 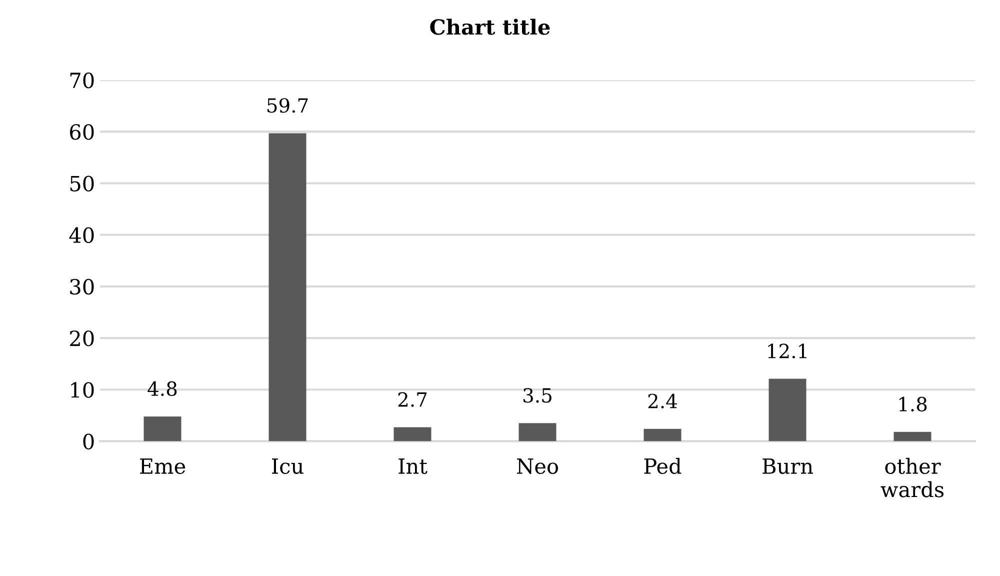 I want to click on x-tick-label: Icu, so click(x=288, y=466).